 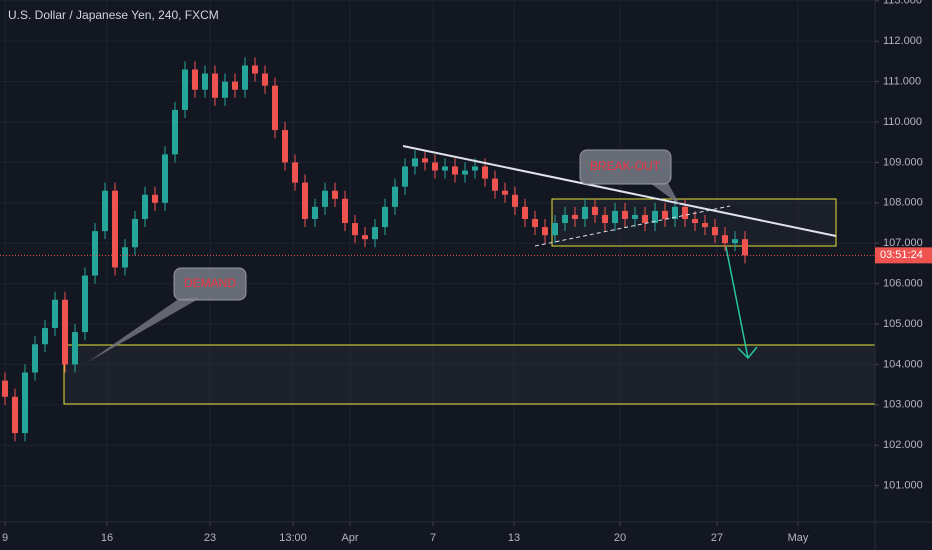 I want to click on x-tick-label: 7, so click(x=433, y=538).